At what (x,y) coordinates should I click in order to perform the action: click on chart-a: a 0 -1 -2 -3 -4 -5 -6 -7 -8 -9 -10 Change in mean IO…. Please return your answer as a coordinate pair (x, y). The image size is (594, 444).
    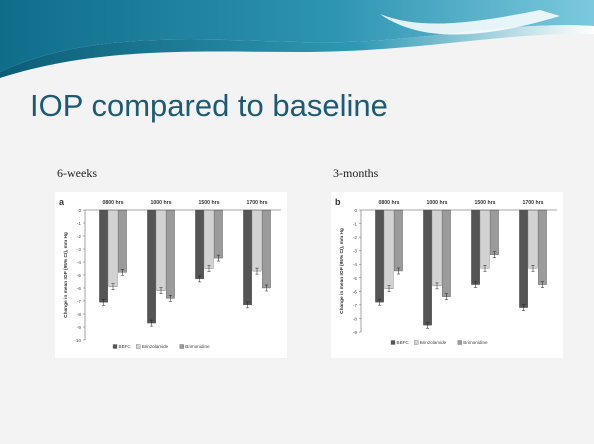
    Looking at the image, I should click on (170, 273).